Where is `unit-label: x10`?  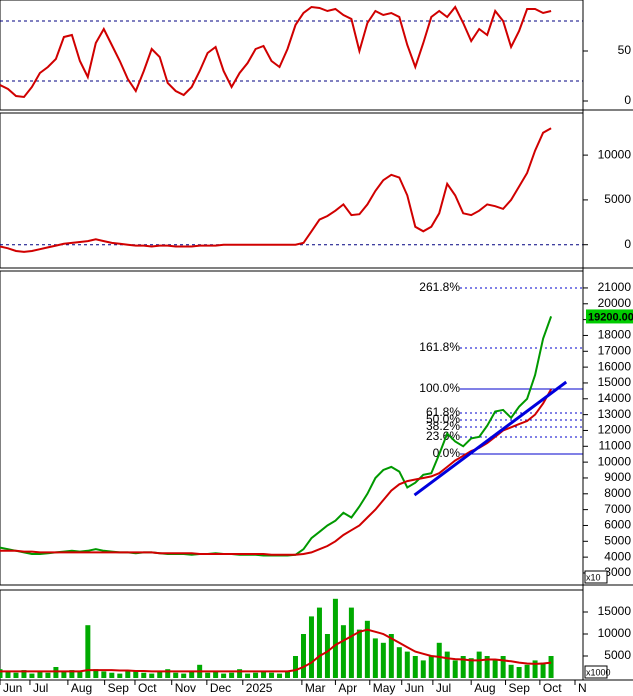
unit-label: x10 is located at coordinates (593, 577).